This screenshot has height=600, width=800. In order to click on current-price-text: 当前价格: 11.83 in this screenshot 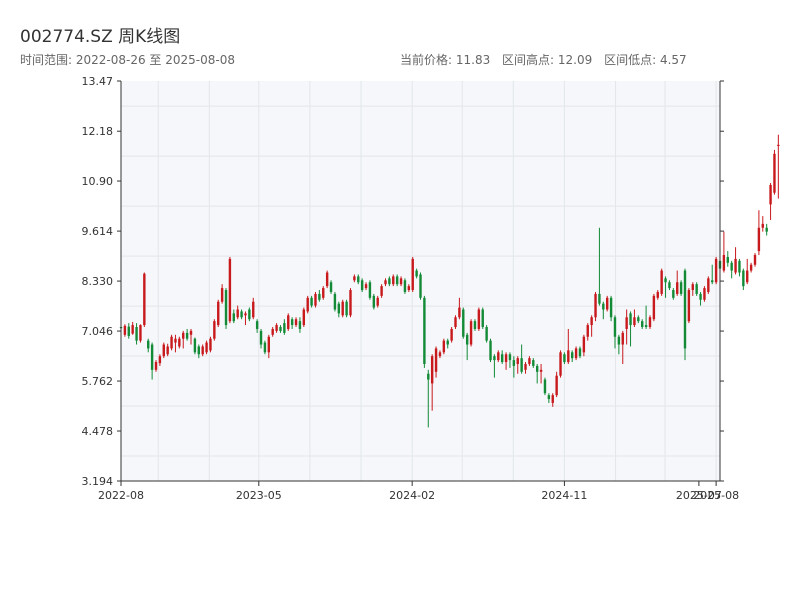, I will do `click(445, 60)`.